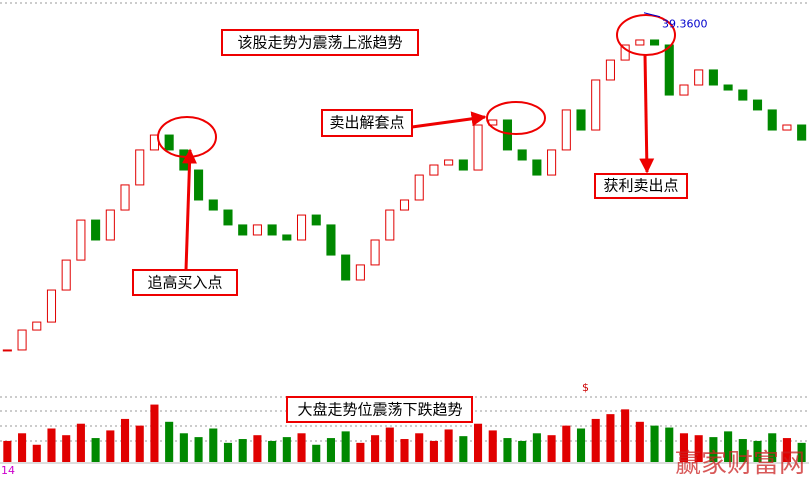  I want to click on annotation: 获利卖出点, so click(640, 186).